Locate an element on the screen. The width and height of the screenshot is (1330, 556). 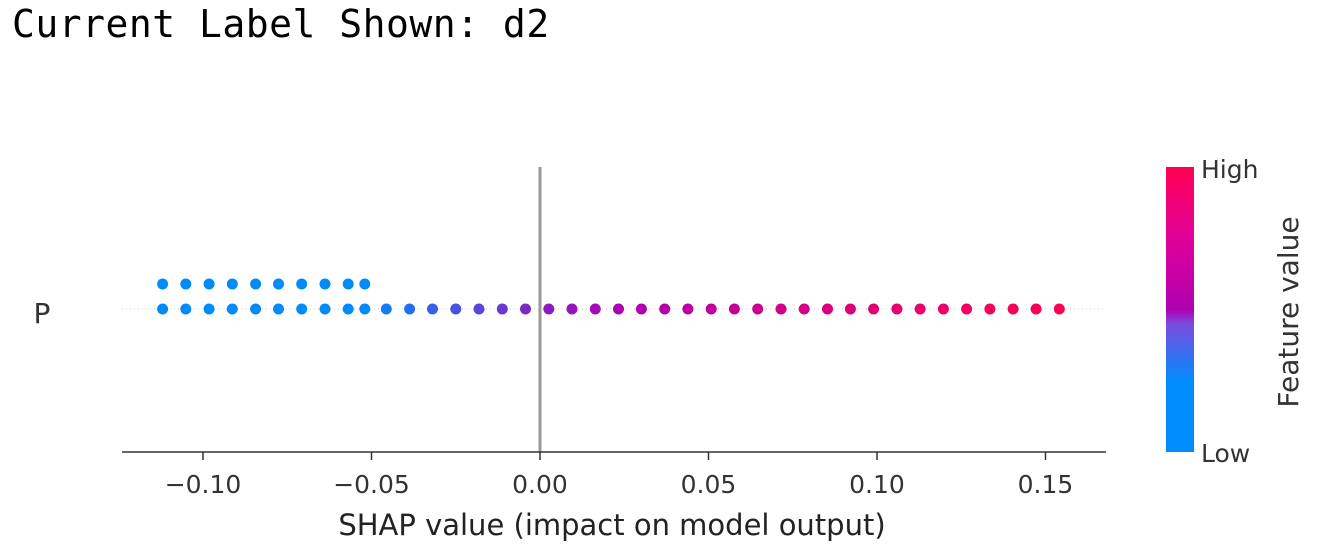
x-tick-label: 0.15 is located at coordinates (1046, 484).